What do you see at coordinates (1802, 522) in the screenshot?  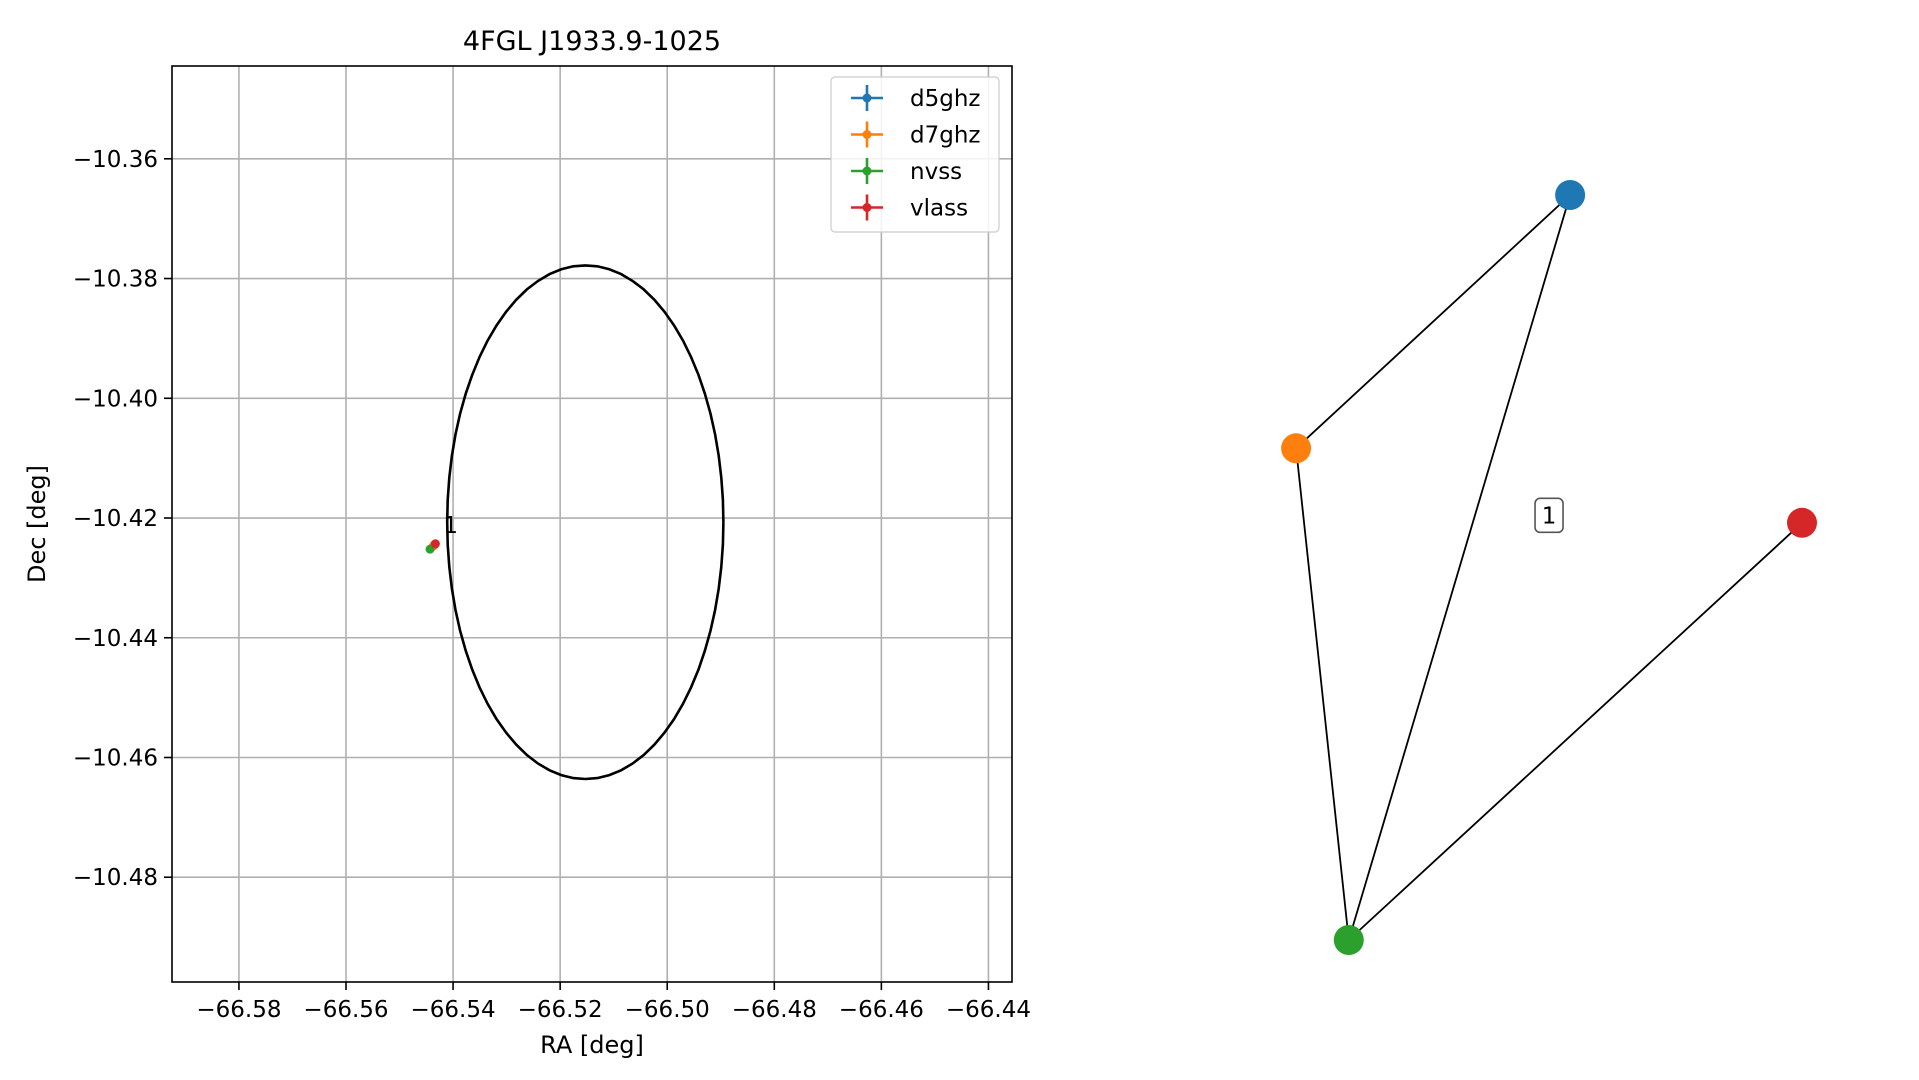 I see `node-vlass` at bounding box center [1802, 522].